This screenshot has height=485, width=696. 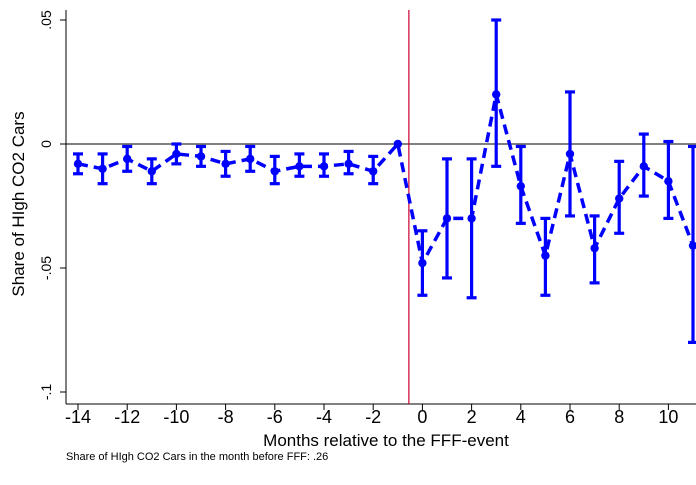 I want to click on x-tick-label: 4, so click(x=521, y=417).